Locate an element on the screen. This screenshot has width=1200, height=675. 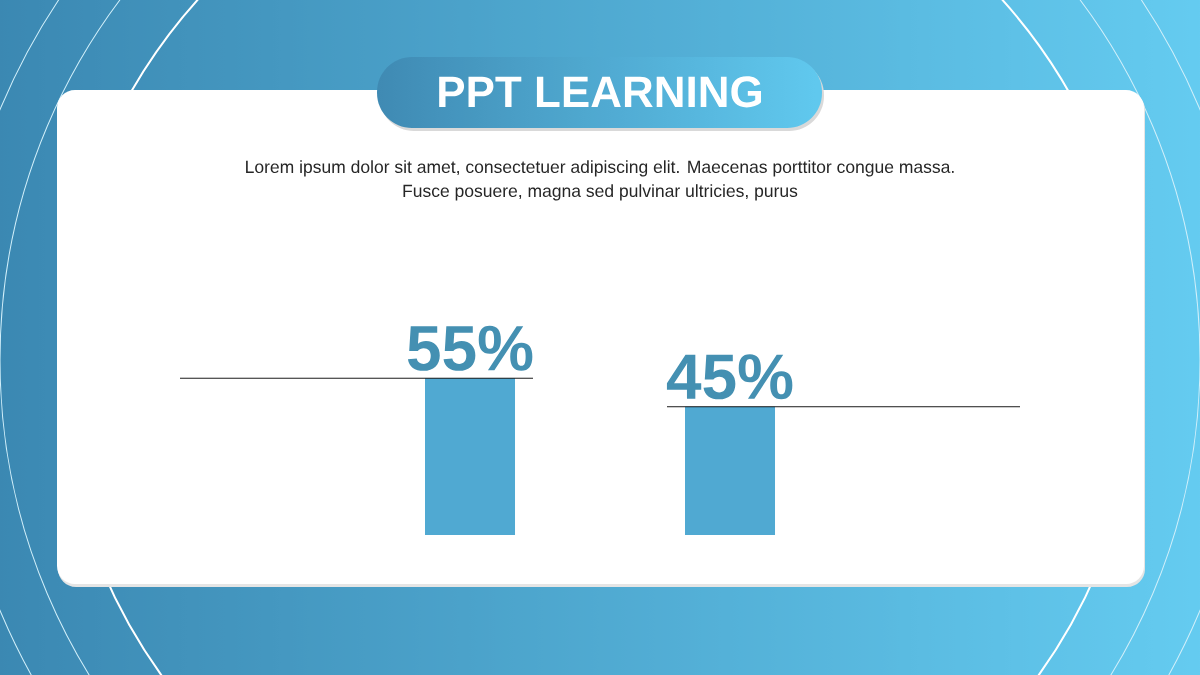
data-label: 55% is located at coordinates (470, 348).